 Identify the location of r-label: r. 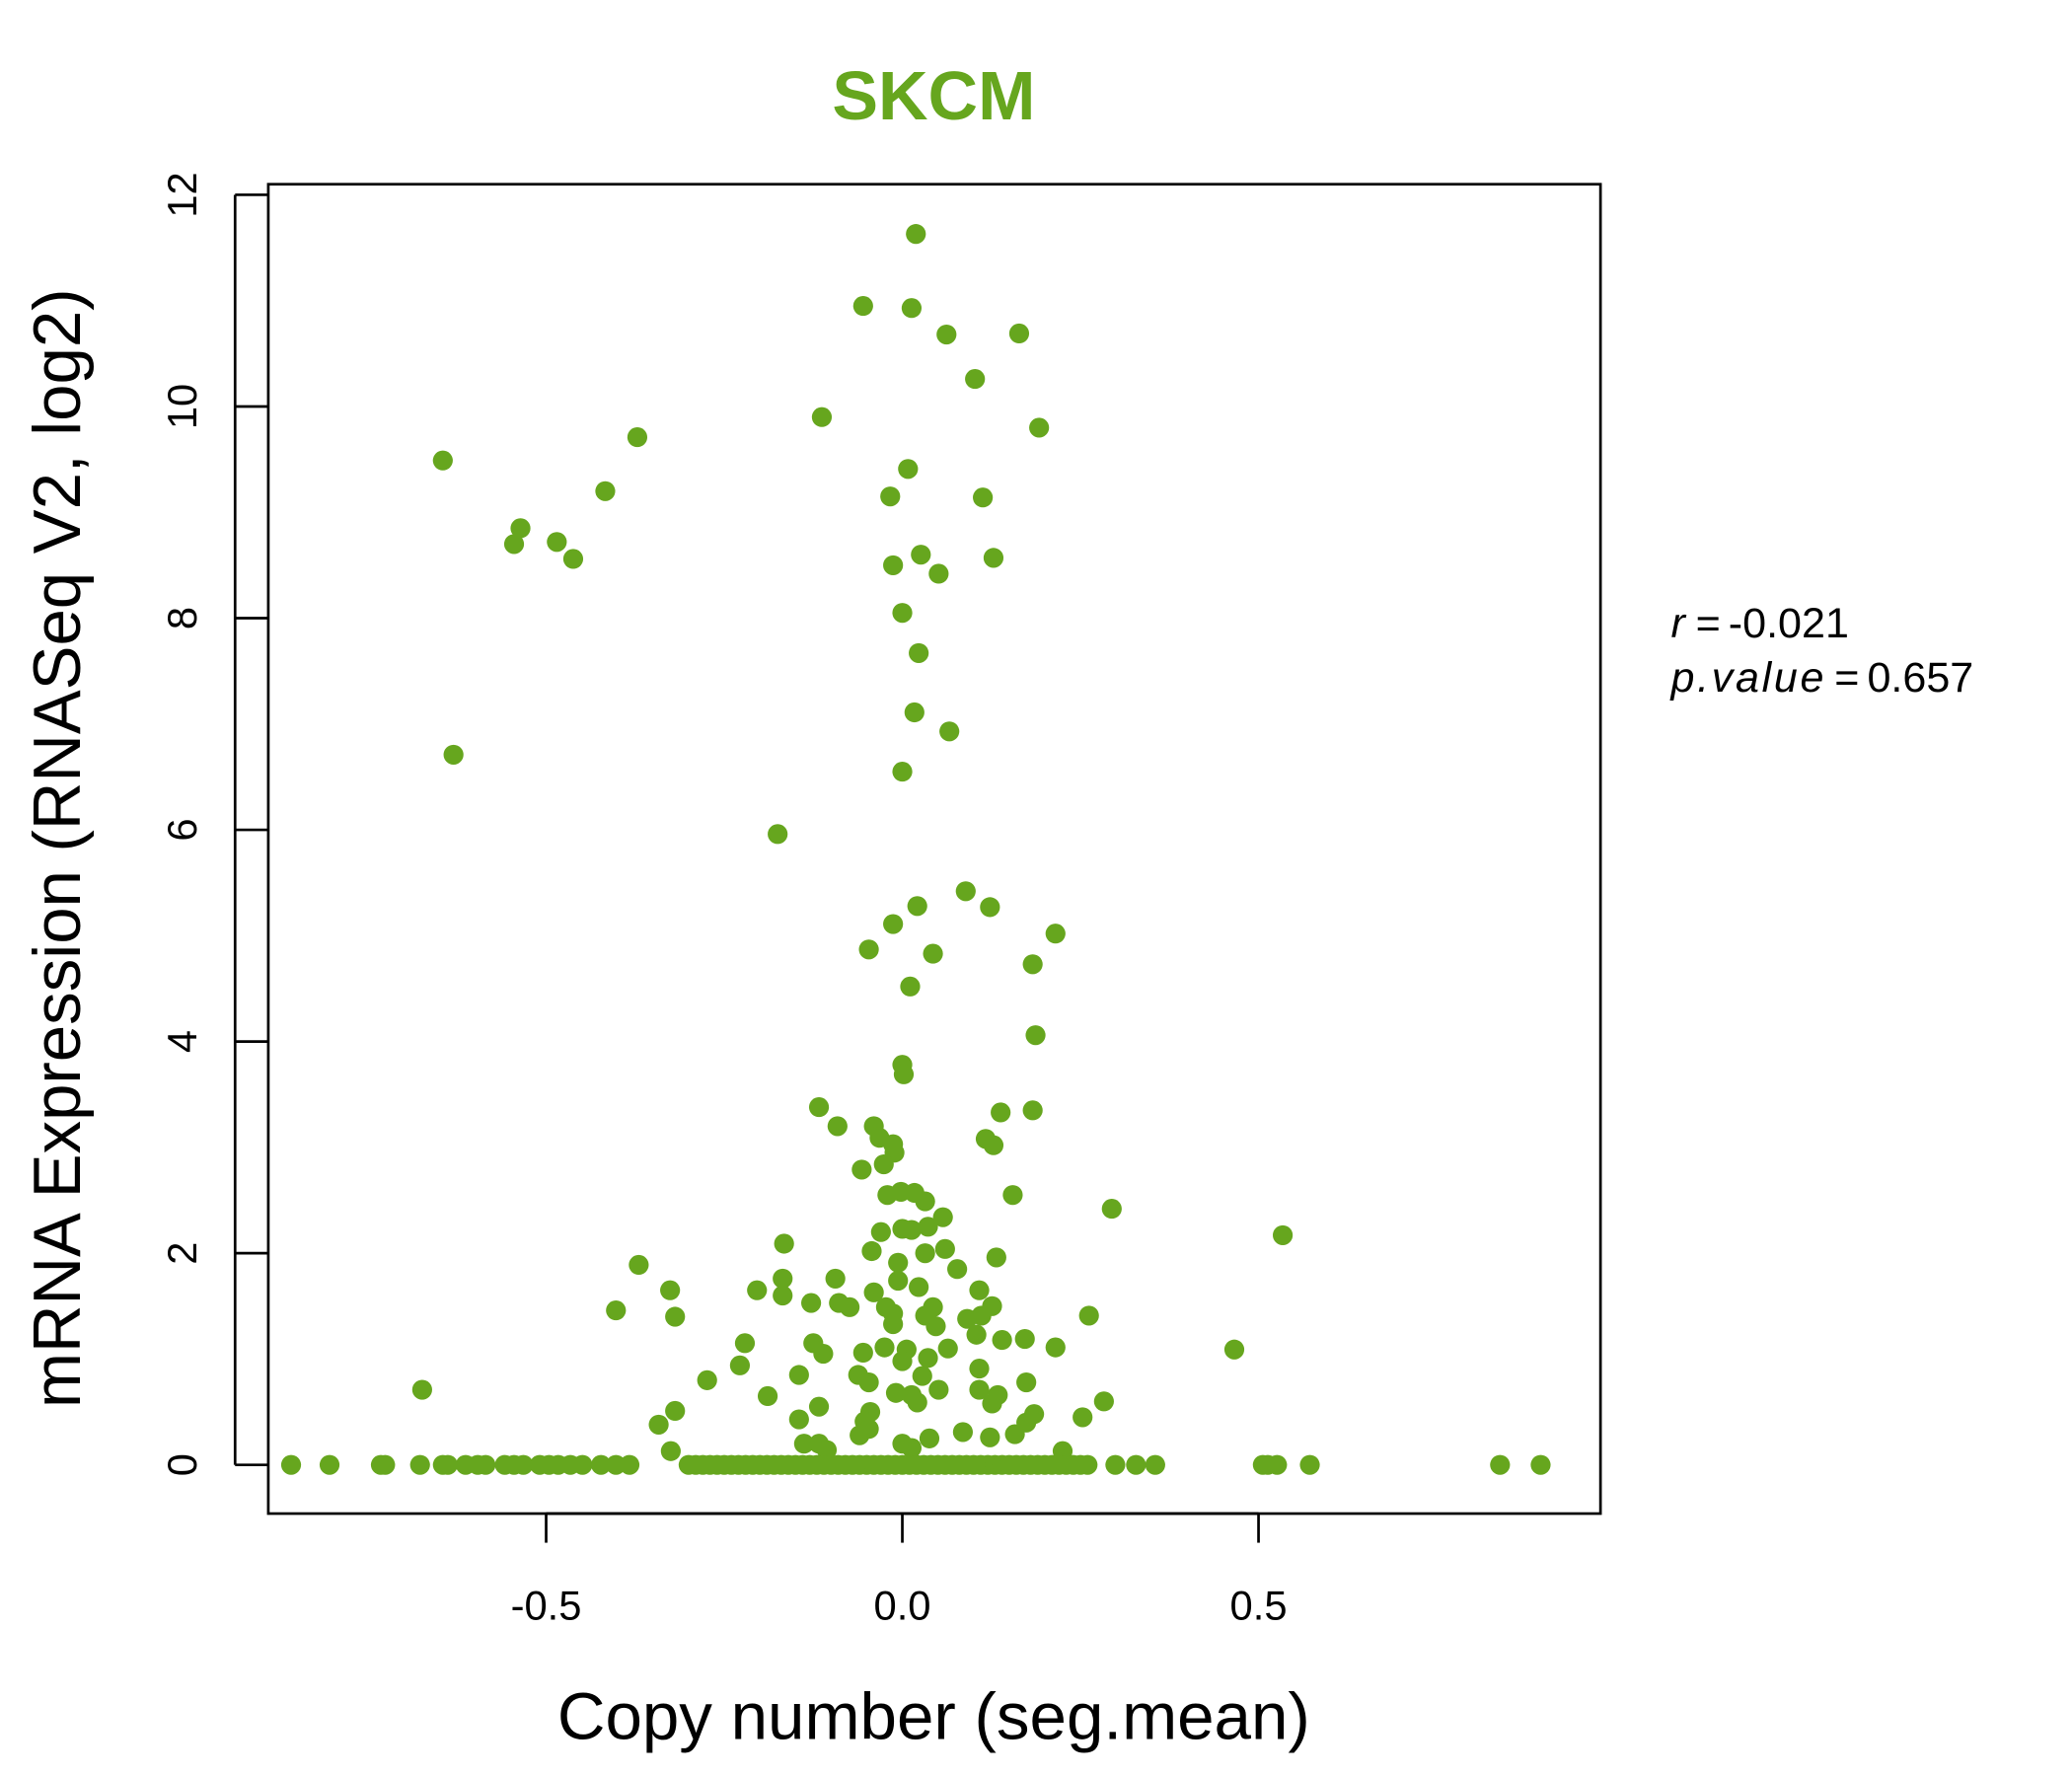
(1678, 624).